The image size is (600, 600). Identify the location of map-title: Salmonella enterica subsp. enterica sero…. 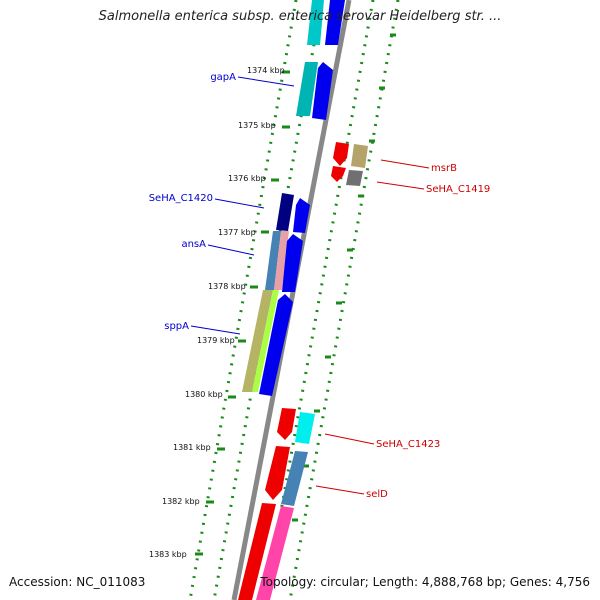
(300, 16).